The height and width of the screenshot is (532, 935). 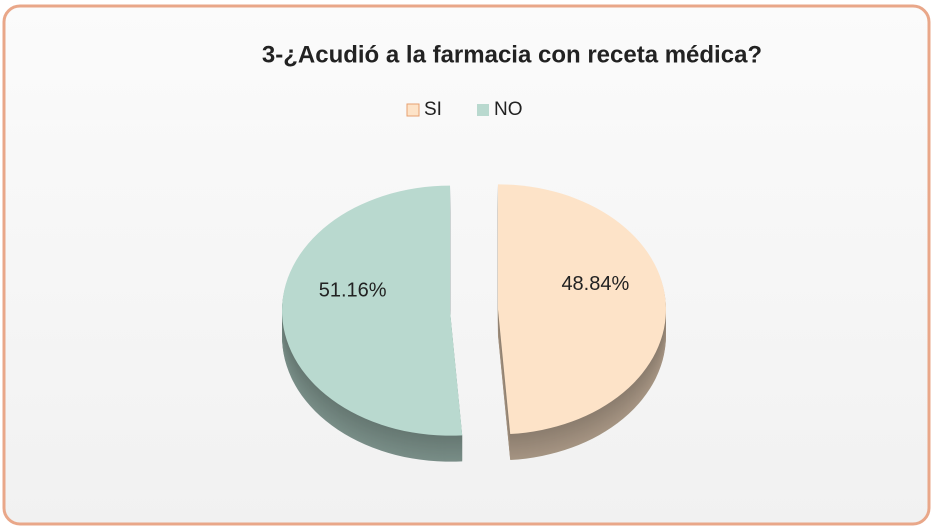 I want to click on legend-label: SI, so click(x=433, y=109).